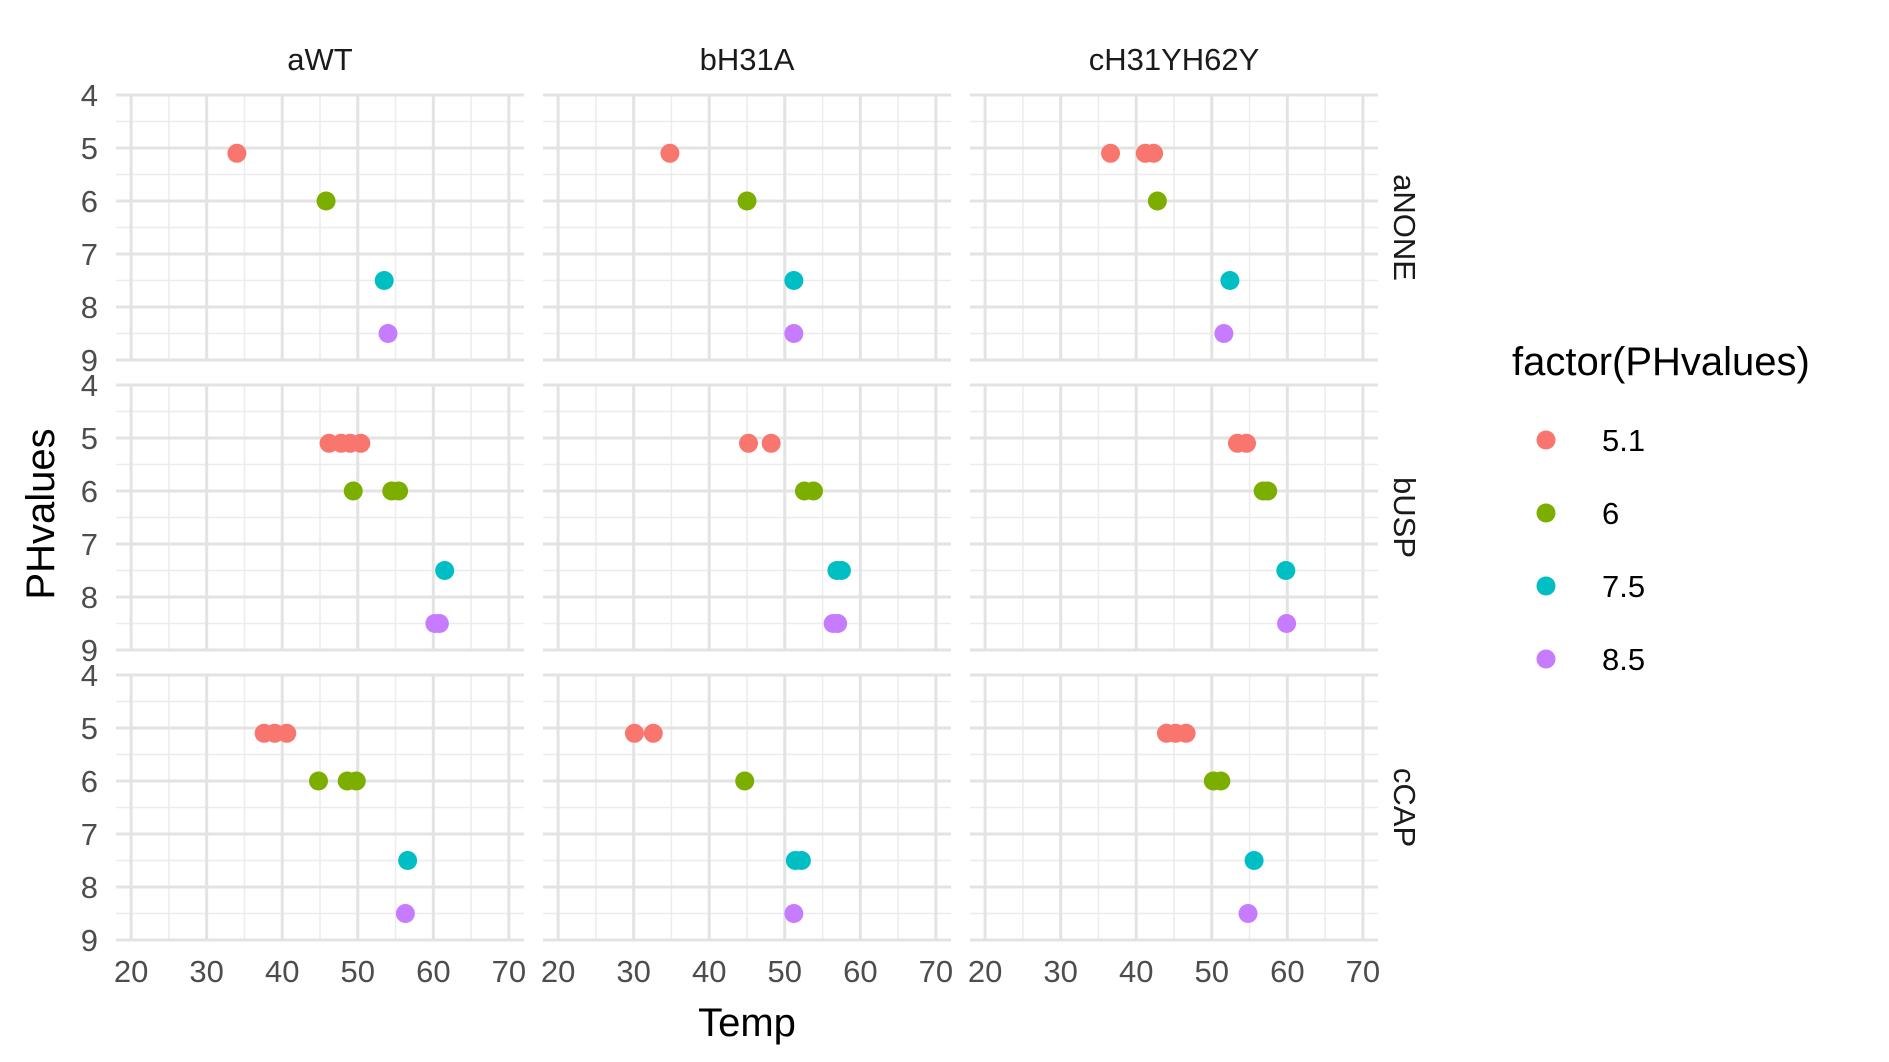  Describe the element at coordinates (1610, 513) in the screenshot. I see `legend-label: 6` at that location.